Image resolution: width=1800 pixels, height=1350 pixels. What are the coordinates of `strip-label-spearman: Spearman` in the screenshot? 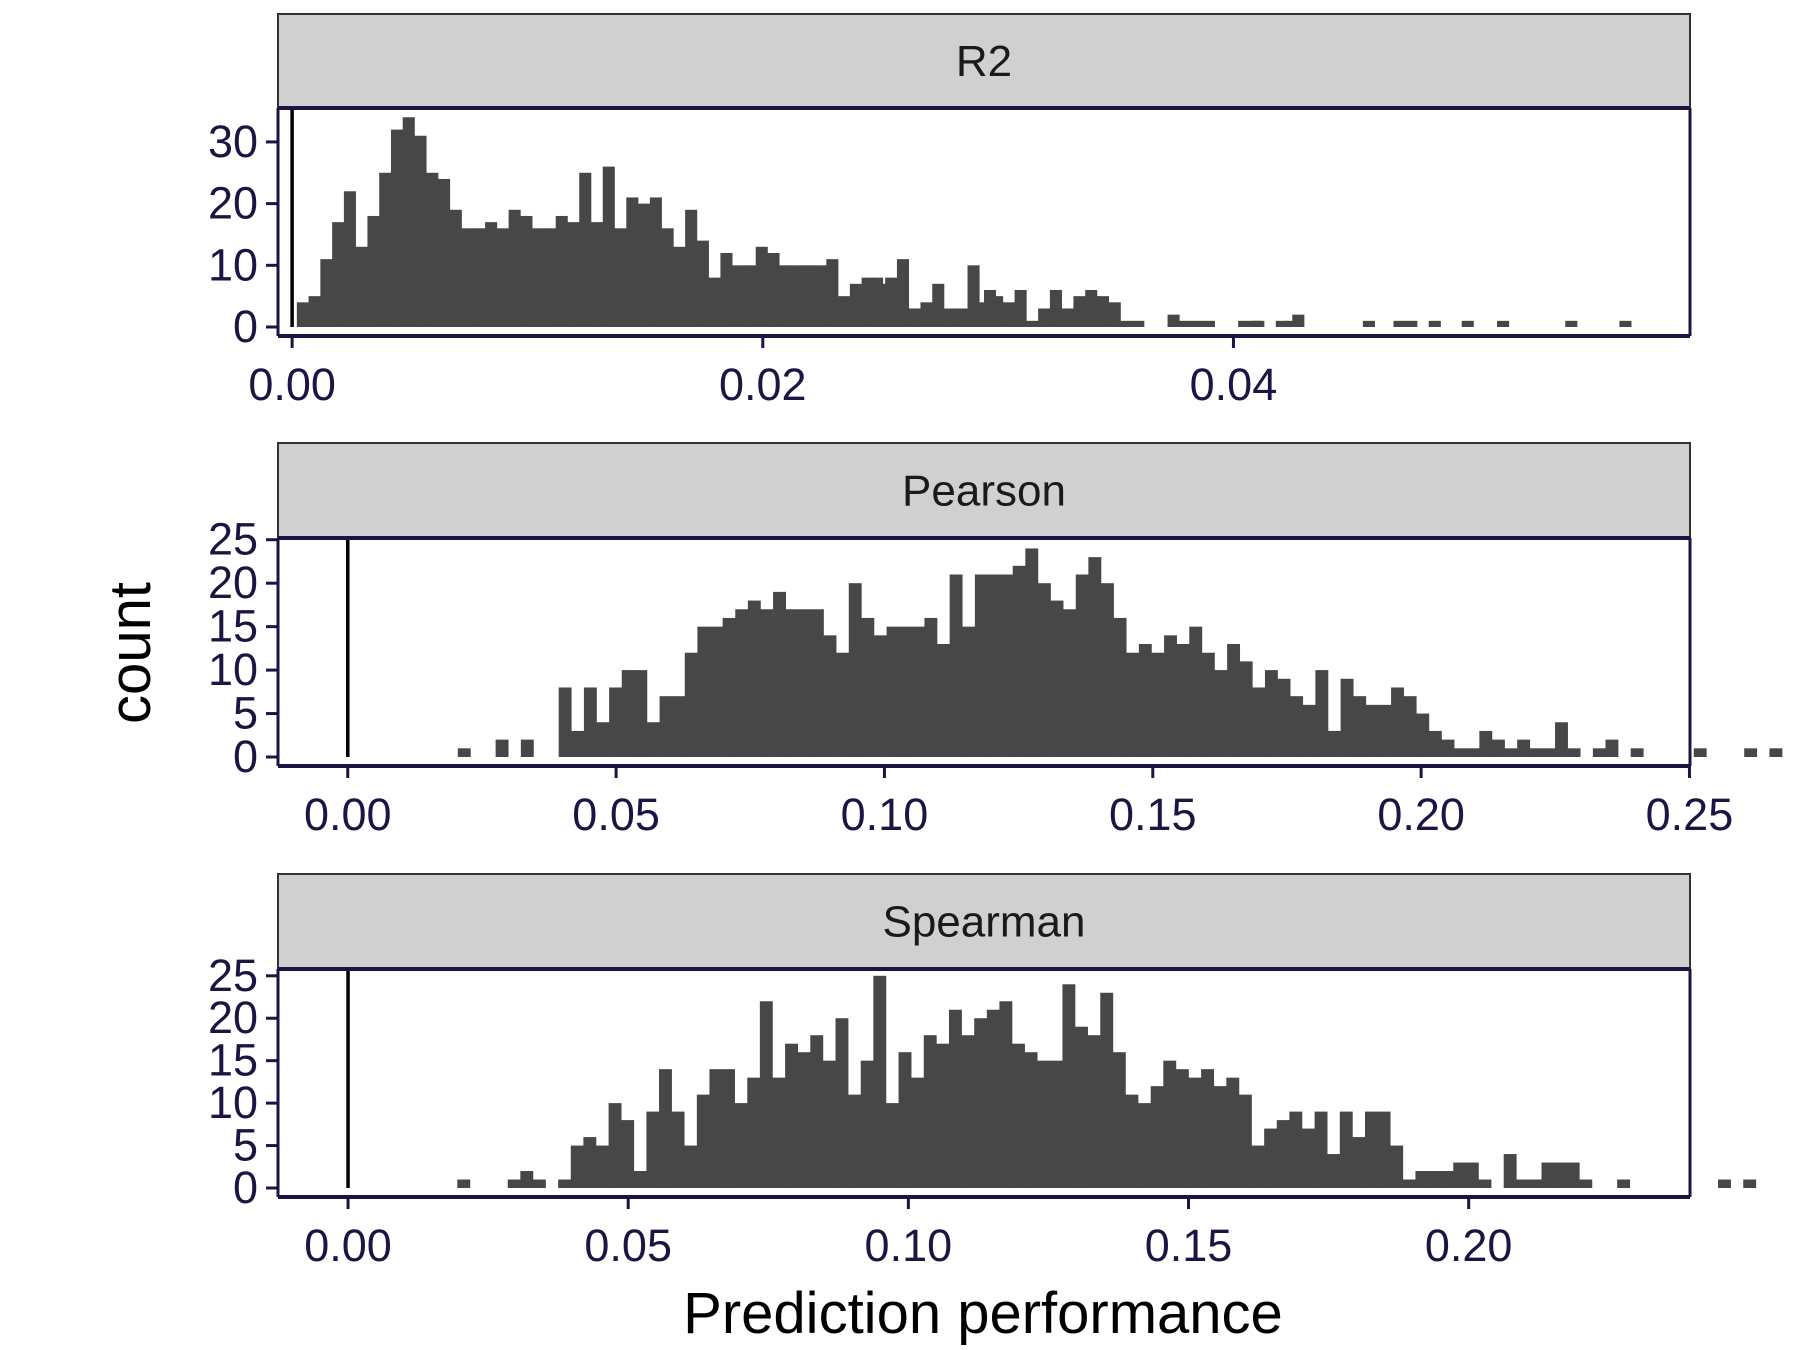 It's located at (983, 922).